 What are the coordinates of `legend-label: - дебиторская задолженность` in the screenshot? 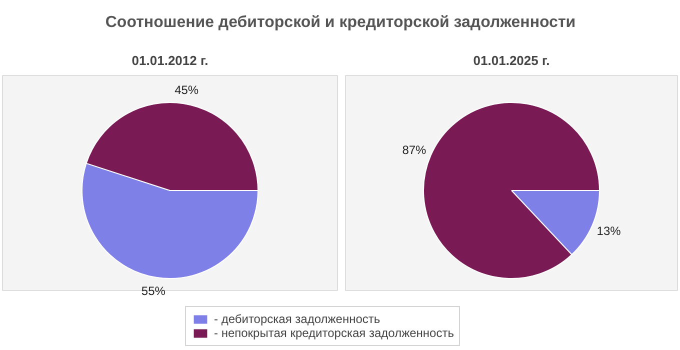 It's located at (297, 319).